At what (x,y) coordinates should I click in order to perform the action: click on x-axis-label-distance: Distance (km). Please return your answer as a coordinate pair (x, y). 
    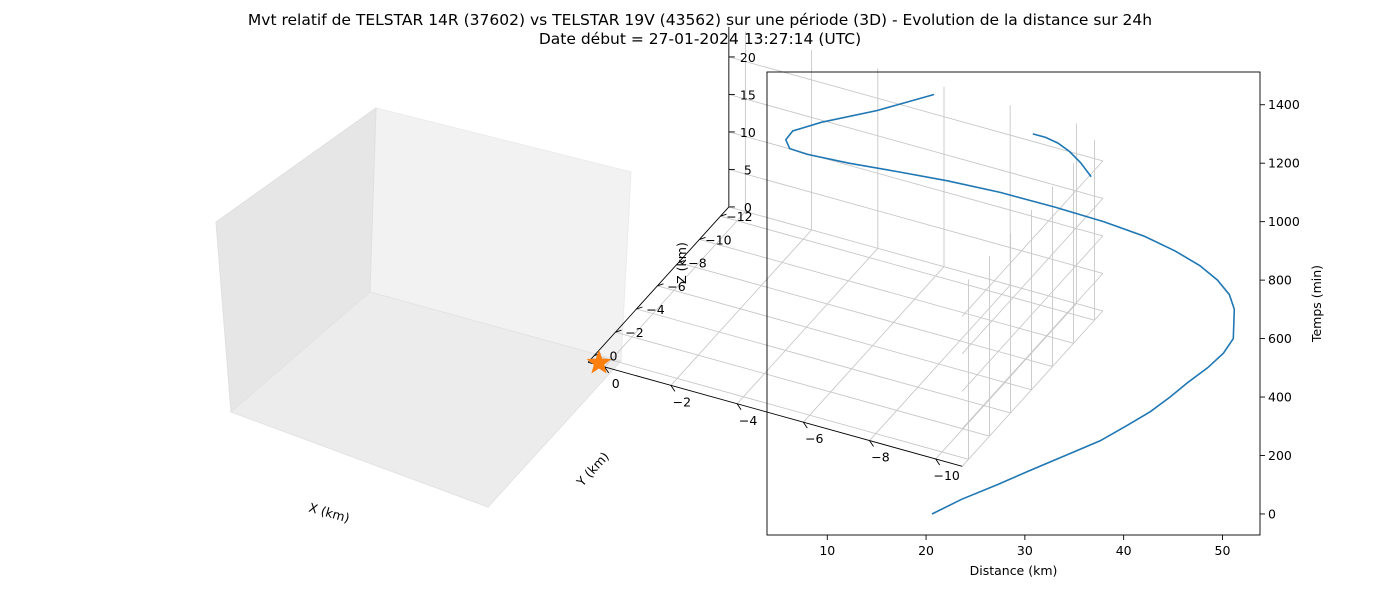
    Looking at the image, I should click on (1014, 570).